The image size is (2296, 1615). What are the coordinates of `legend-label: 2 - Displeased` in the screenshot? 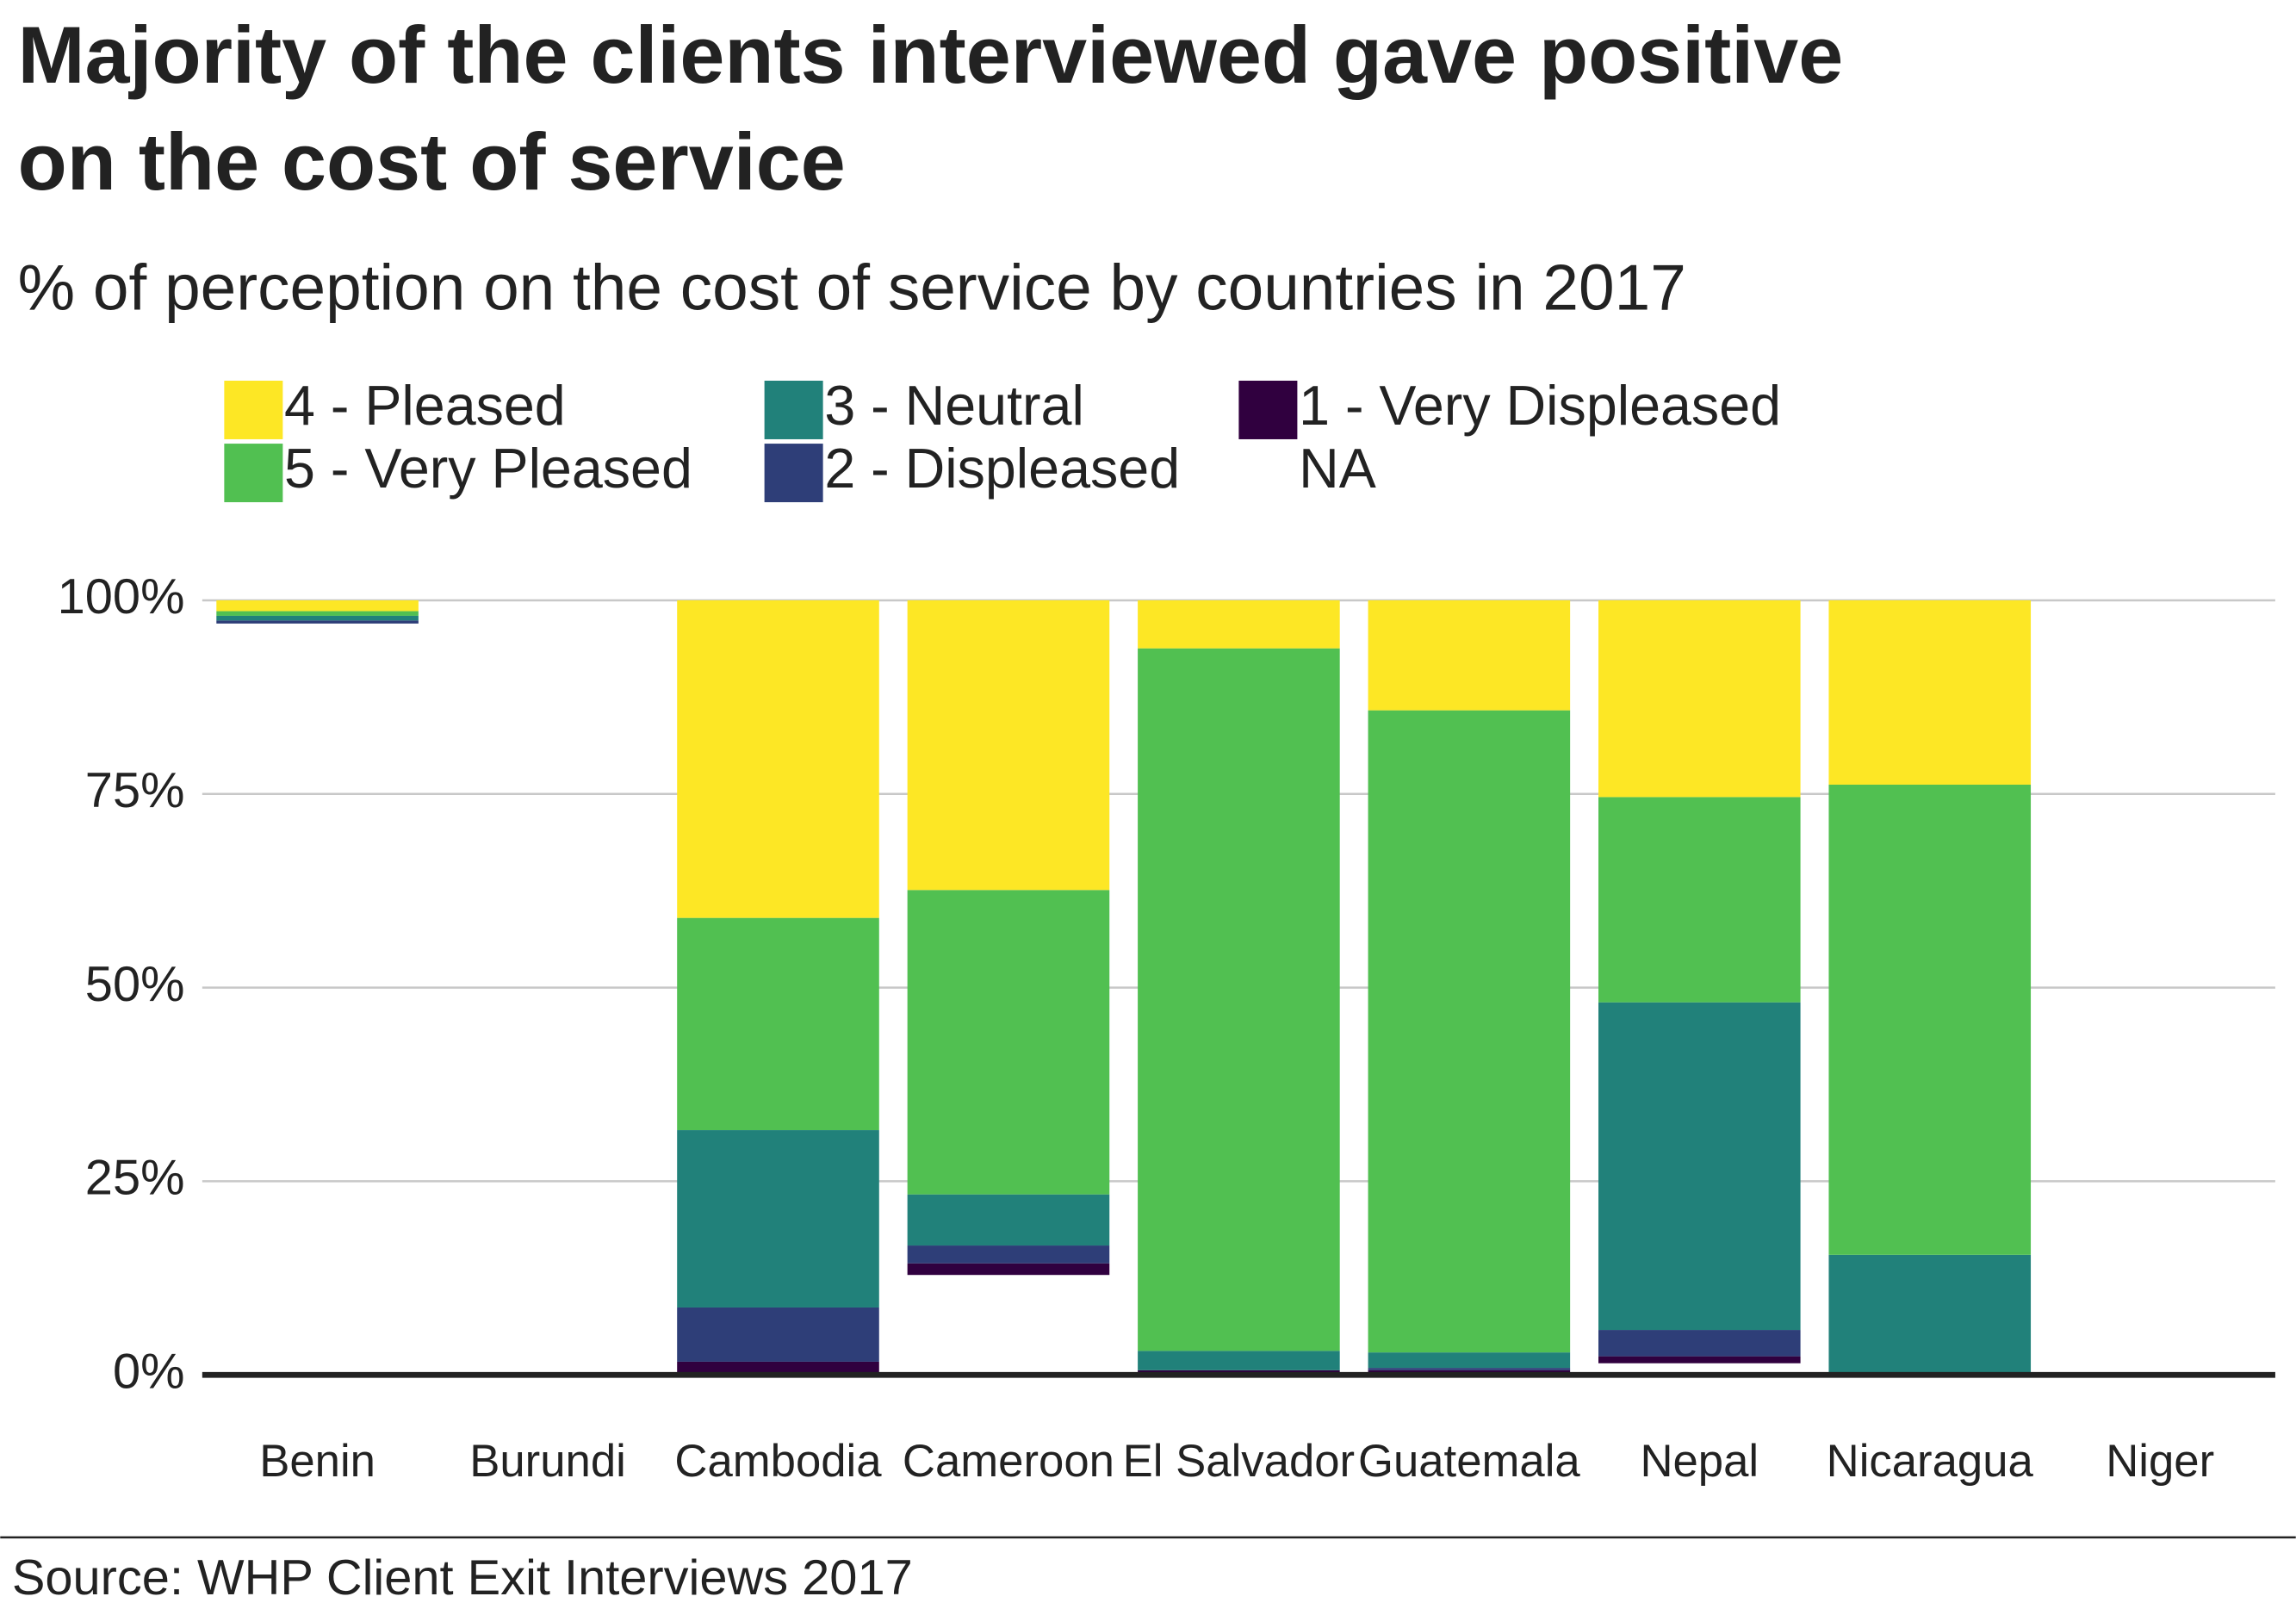 It's located at (1002, 469).